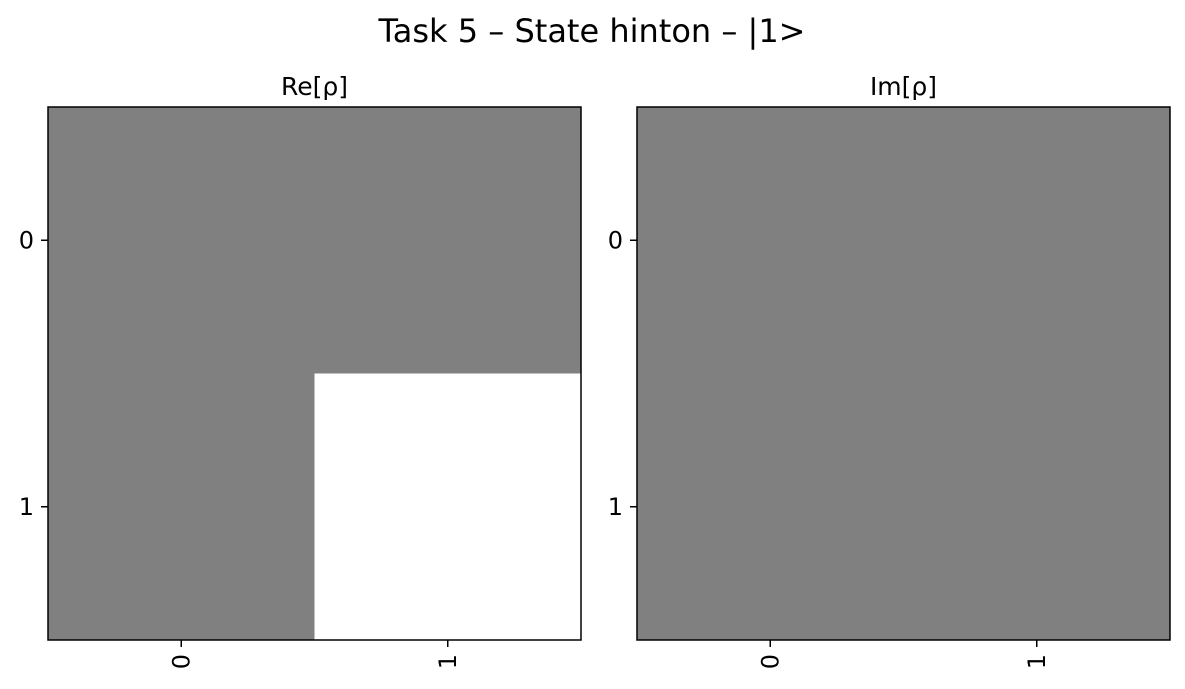 The width and height of the screenshot is (1185, 689). I want to click on figure-title: Task 5 – State hinton – |1>, so click(592, 31).